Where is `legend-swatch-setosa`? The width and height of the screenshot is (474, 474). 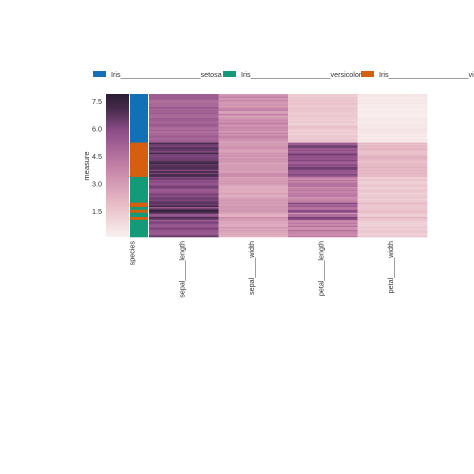 legend-swatch-setosa is located at coordinates (99, 74).